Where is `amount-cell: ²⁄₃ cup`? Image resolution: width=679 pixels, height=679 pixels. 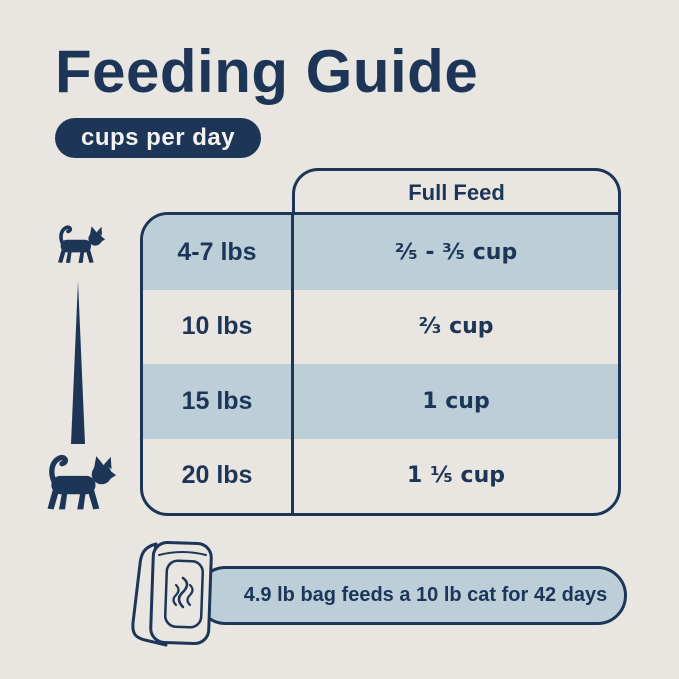
amount-cell: ²⁄₃ cup is located at coordinates (454, 326).